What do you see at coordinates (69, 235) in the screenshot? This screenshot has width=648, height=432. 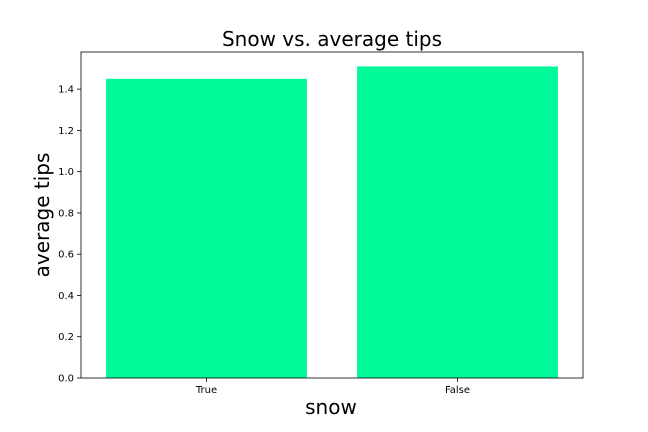 I see `y-axis: 0.0 0.2 0.4 0.6 0.8 1.0 1.2 1.4` at bounding box center [69, 235].